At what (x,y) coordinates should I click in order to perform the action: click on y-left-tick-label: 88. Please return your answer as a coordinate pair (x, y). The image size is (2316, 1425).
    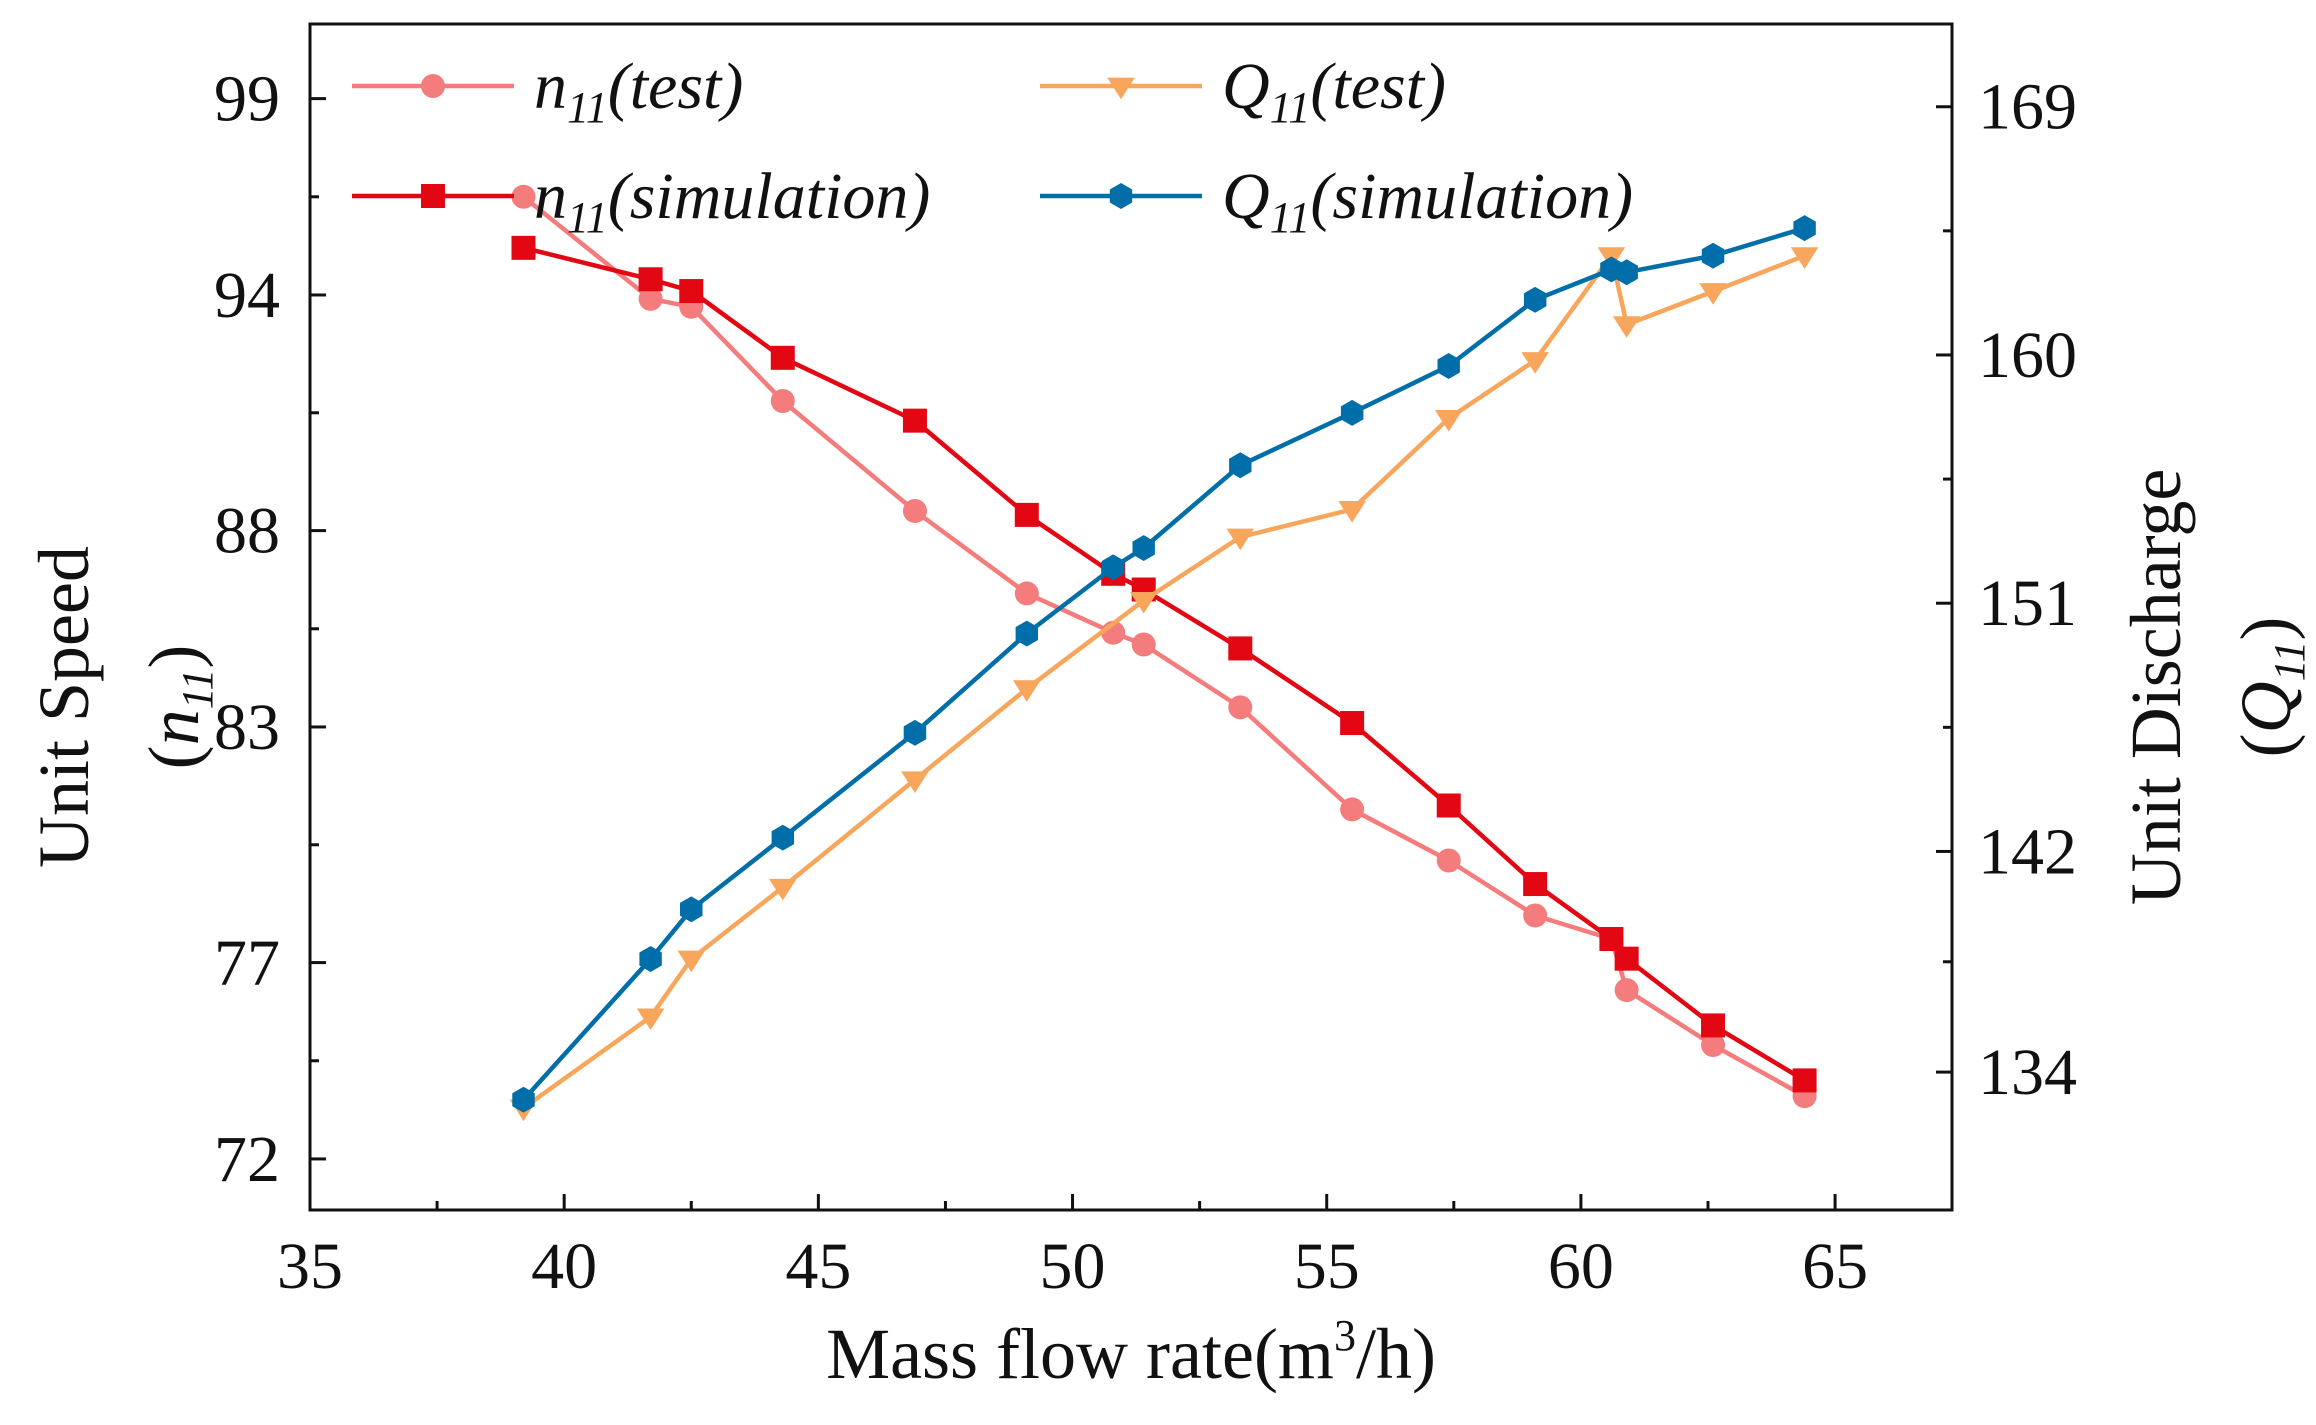
    Looking at the image, I should click on (247, 531).